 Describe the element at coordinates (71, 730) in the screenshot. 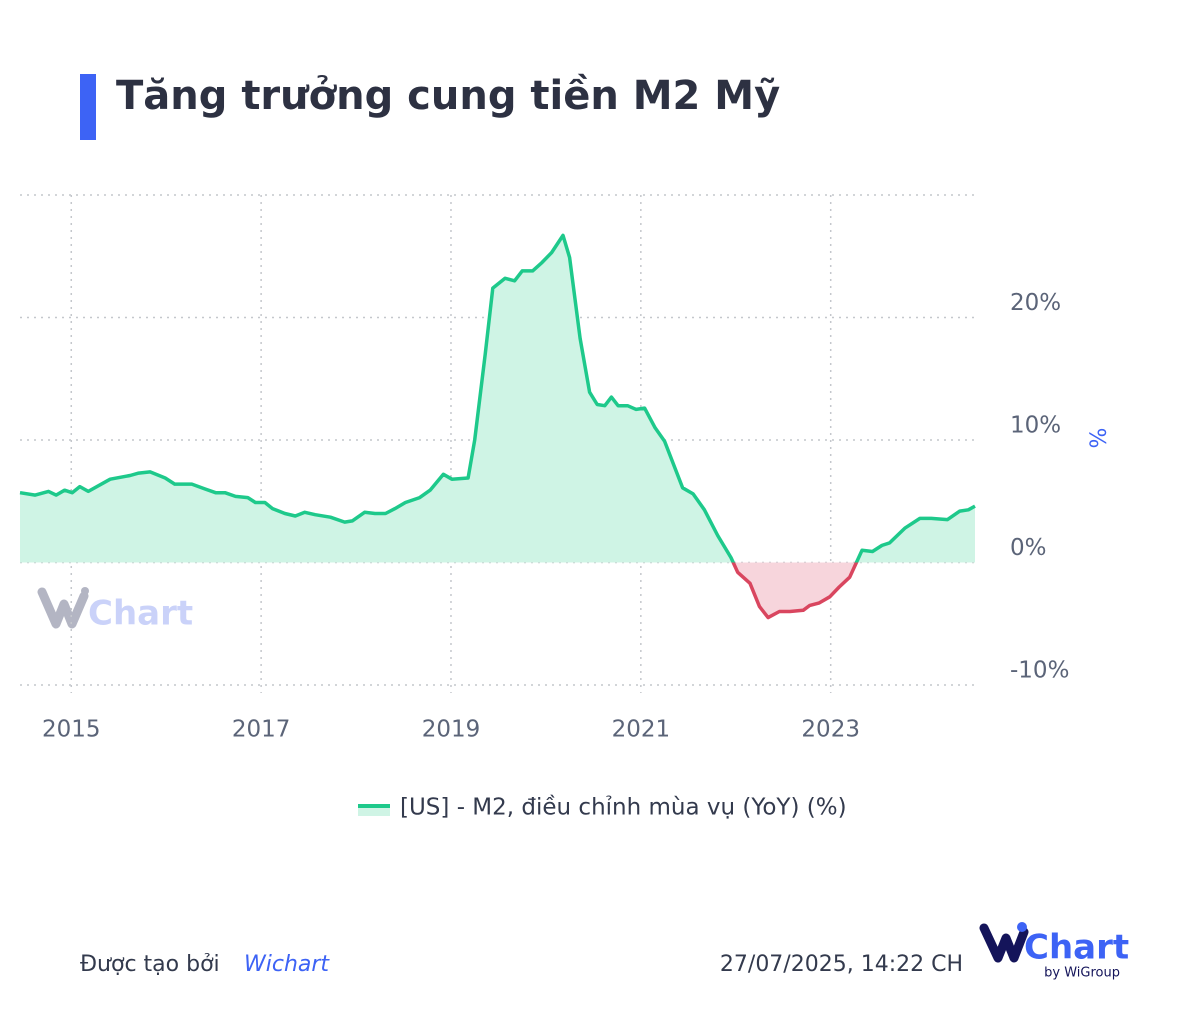

I see `x-tick-label: 2015` at that location.